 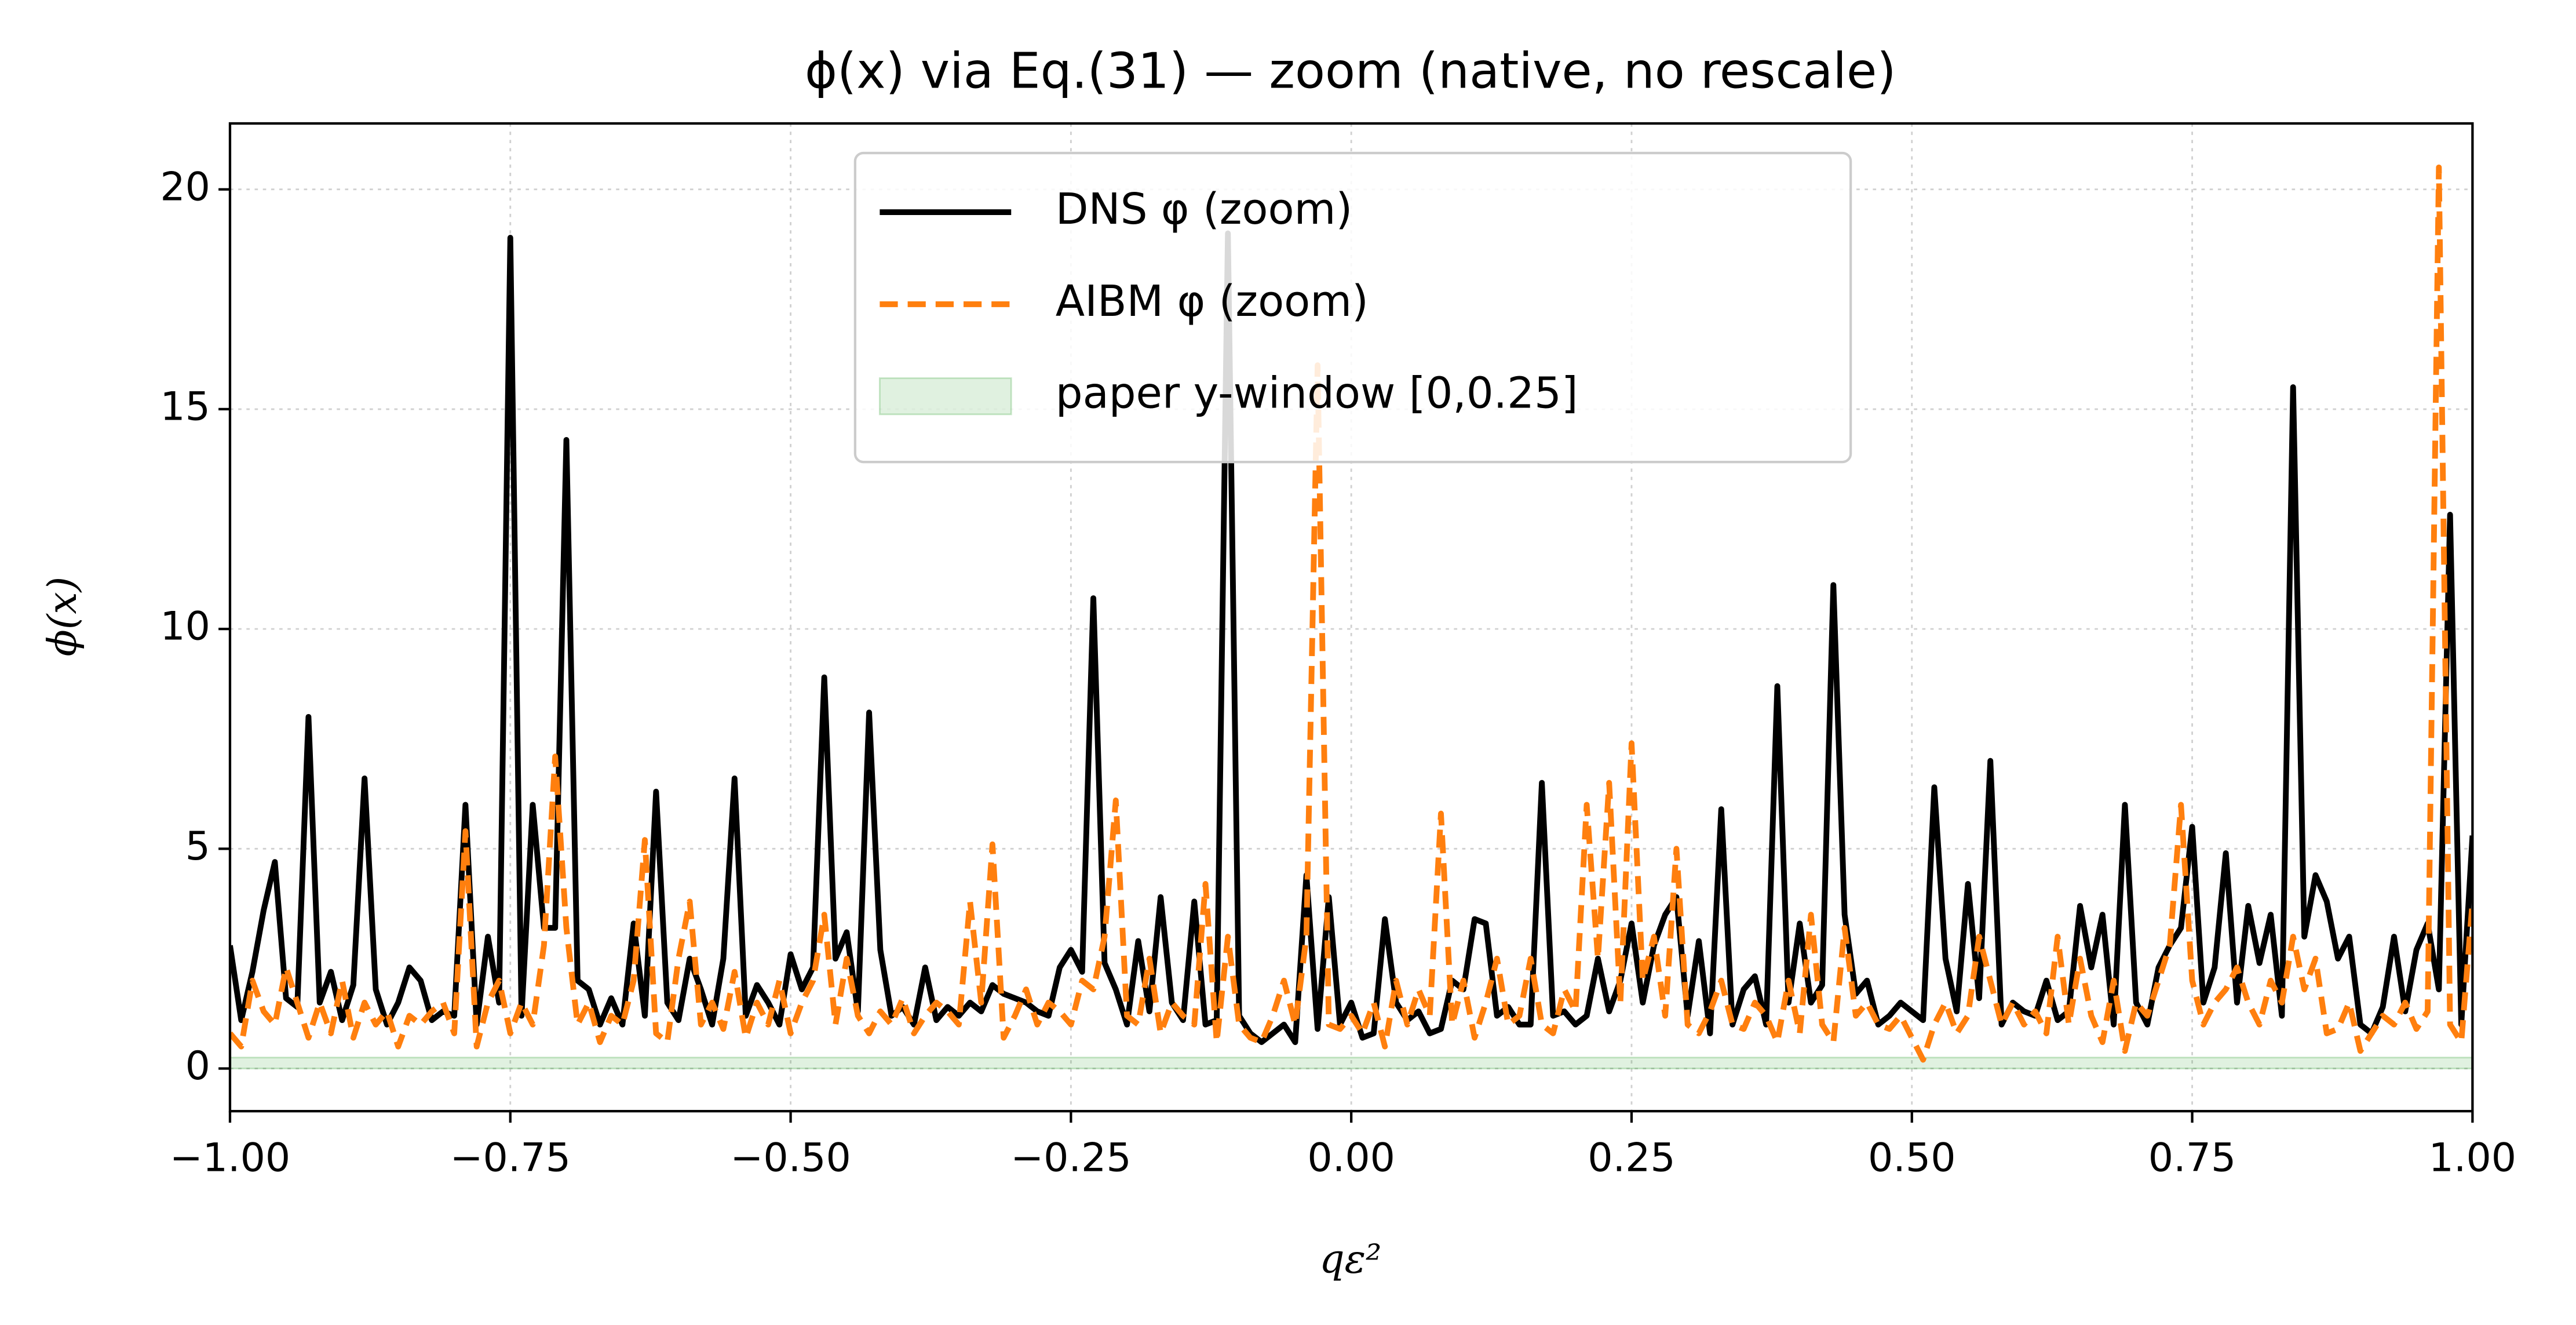 I want to click on y-tick-label: 10, so click(x=185, y=627).